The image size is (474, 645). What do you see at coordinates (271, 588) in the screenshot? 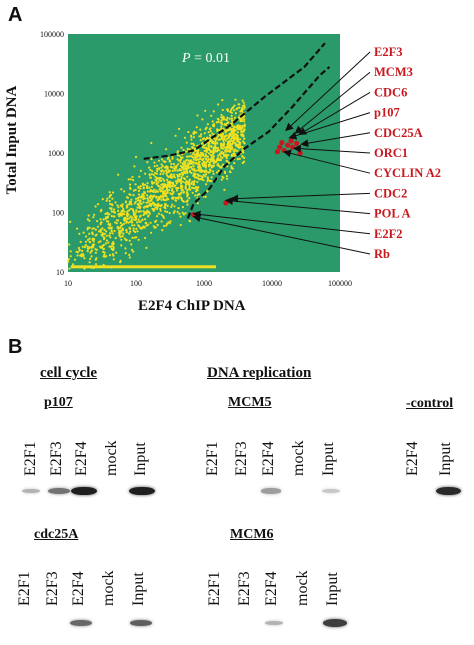
I see `lane-label: E2F4` at bounding box center [271, 588].